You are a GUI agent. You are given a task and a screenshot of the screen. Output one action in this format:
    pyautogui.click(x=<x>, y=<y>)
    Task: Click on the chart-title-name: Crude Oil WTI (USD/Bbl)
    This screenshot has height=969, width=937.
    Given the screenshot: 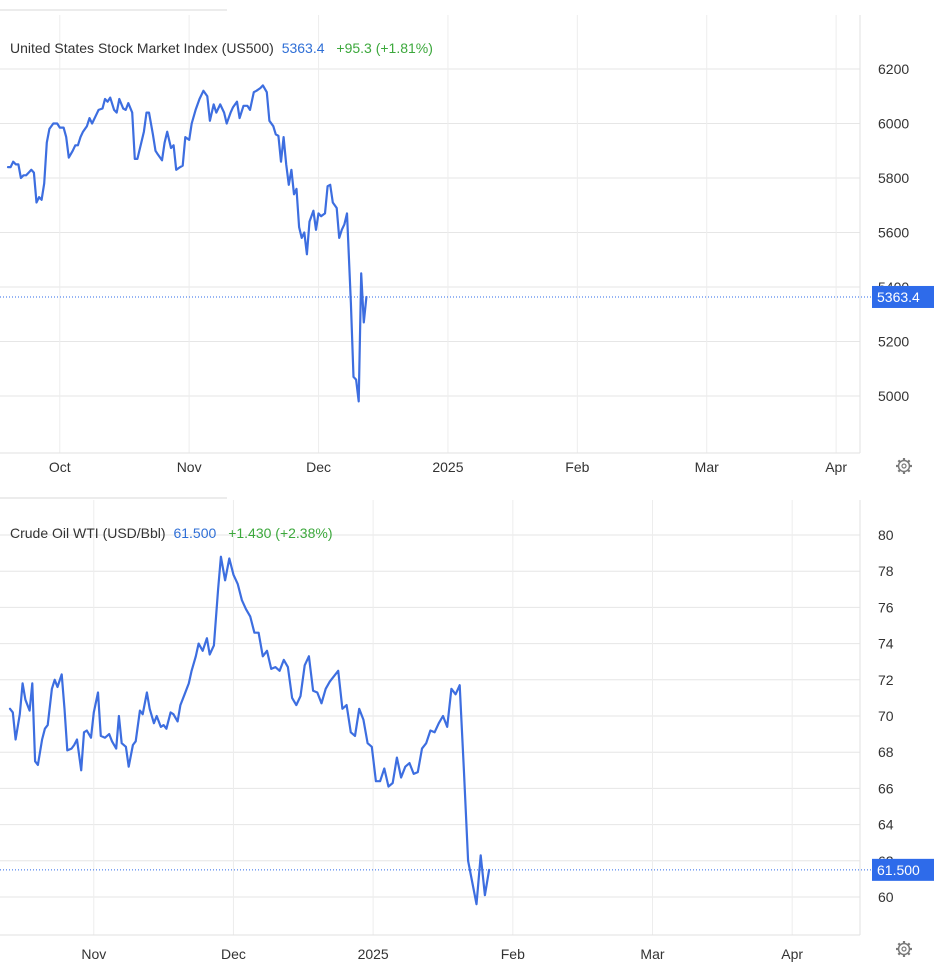 What is the action you would take?
    pyautogui.click(x=88, y=533)
    